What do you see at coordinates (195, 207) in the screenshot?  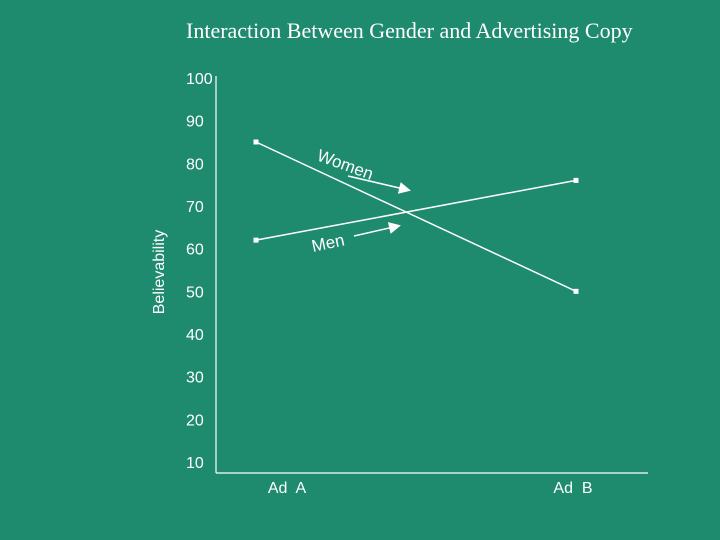 I see `y-tick-label: 70` at bounding box center [195, 207].